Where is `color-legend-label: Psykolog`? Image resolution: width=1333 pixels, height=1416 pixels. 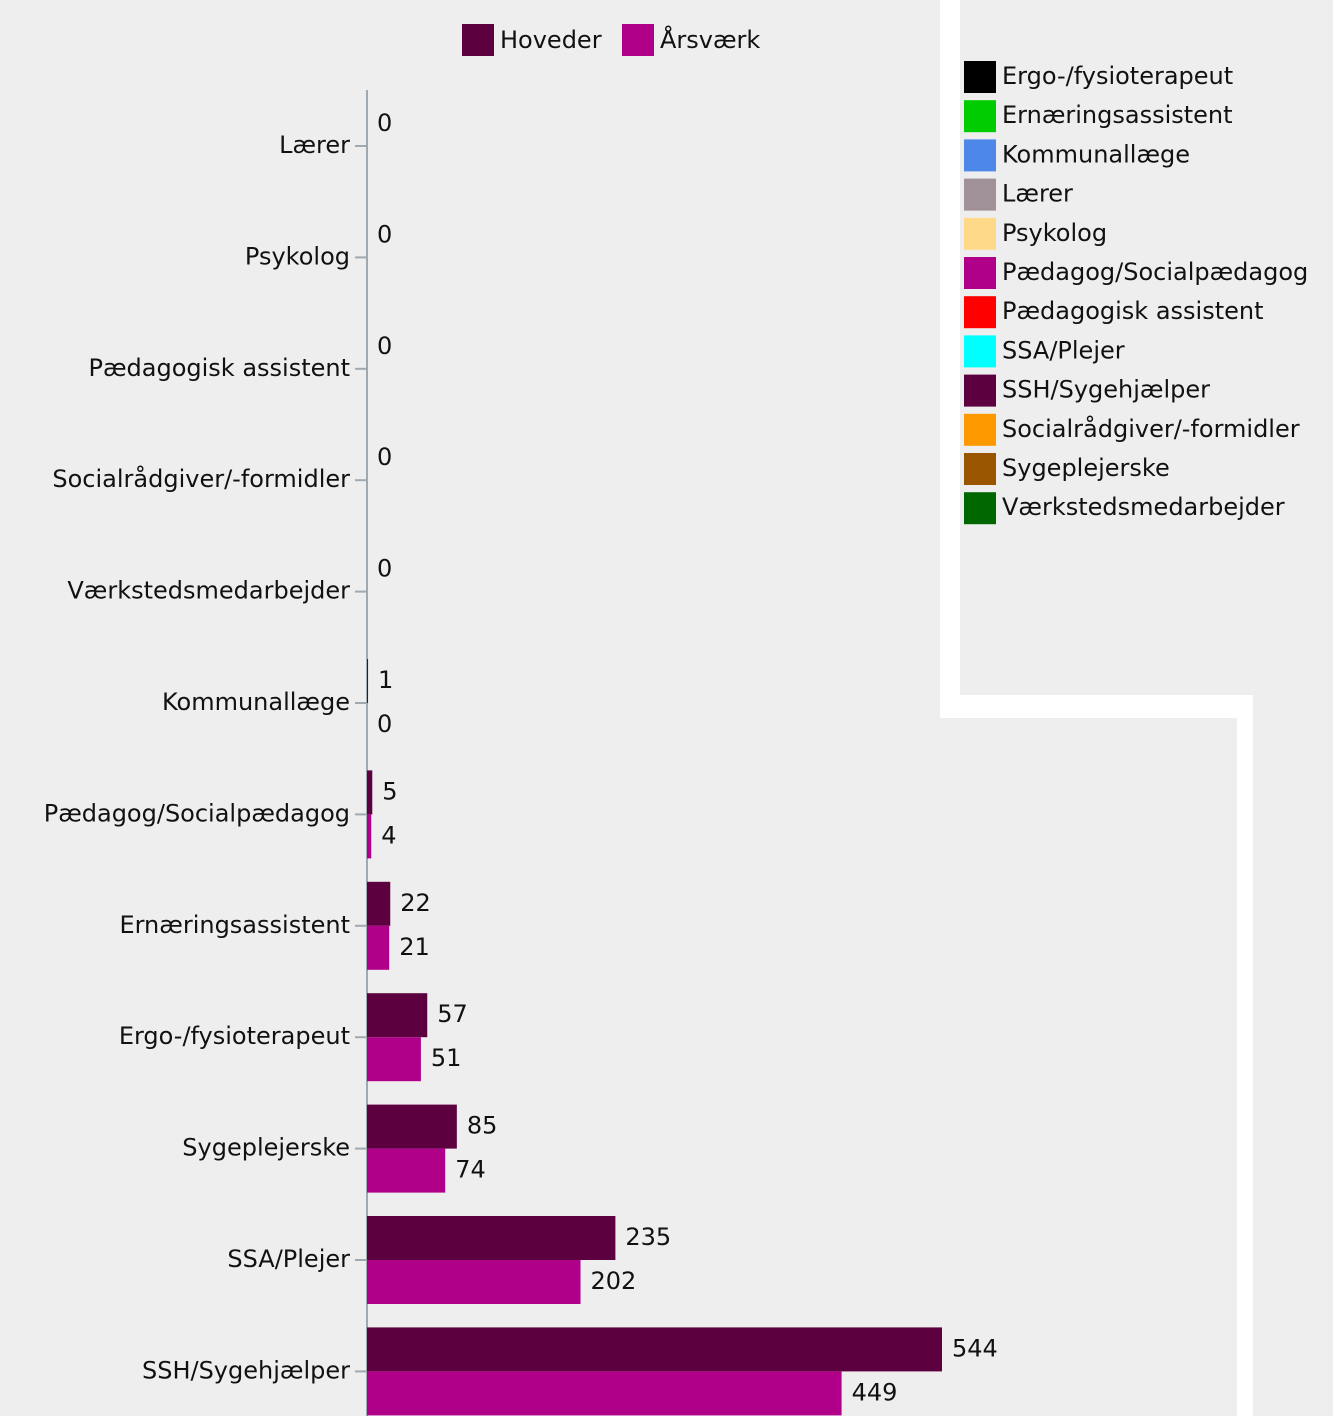
color-legend-label: Psykolog is located at coordinates (1054, 233).